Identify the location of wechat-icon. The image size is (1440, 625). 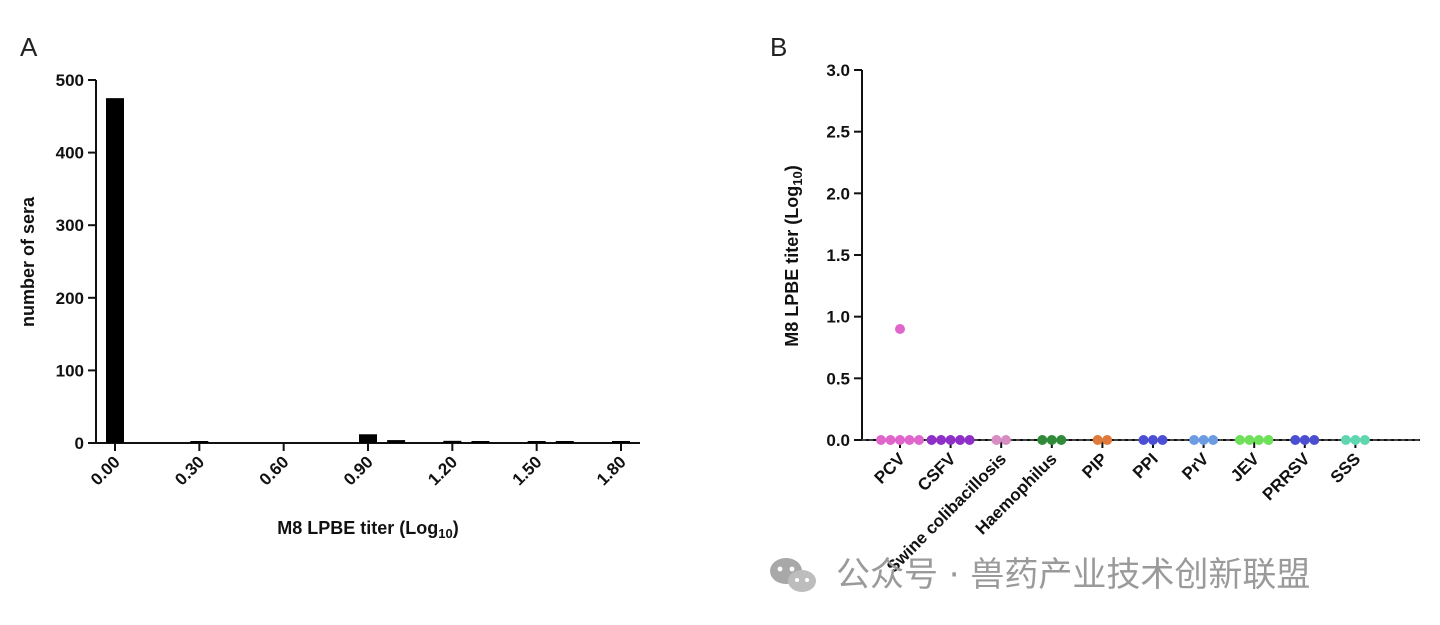
(793, 575).